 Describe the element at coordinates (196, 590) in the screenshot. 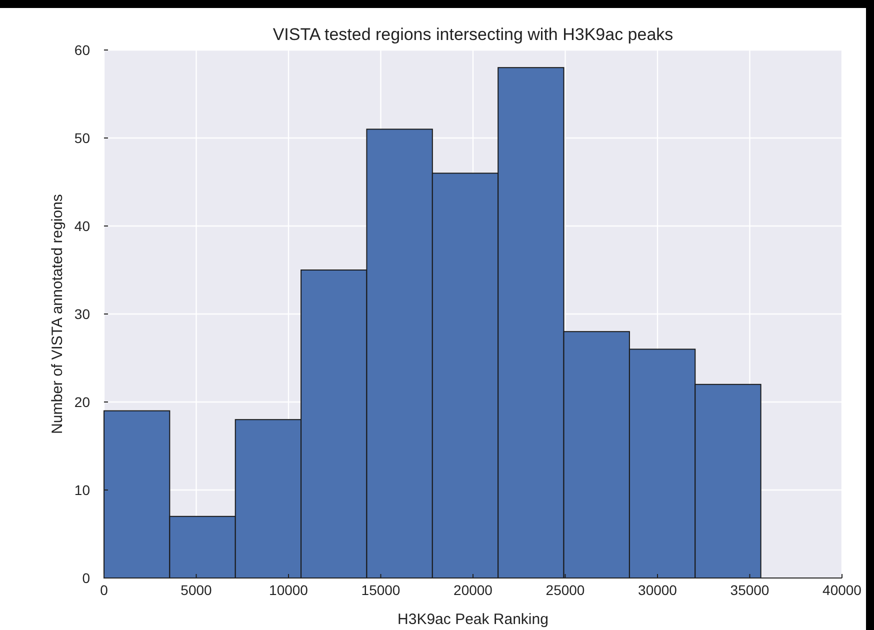

I see `x-tick-label: 5000` at that location.